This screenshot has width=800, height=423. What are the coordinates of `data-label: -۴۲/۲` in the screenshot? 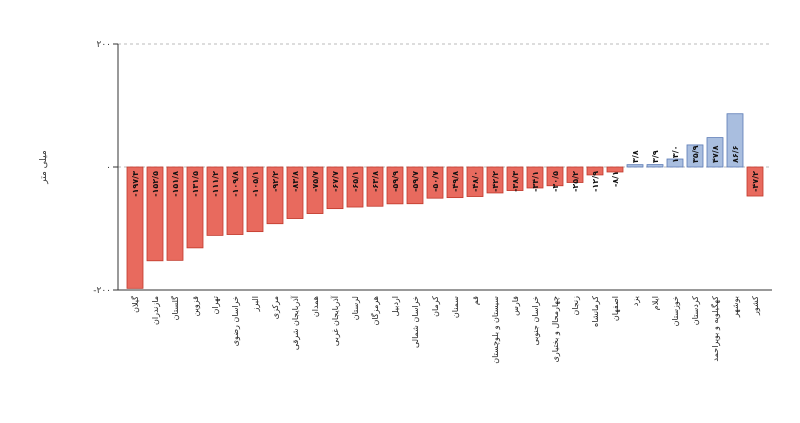 It's located at (495, 181).